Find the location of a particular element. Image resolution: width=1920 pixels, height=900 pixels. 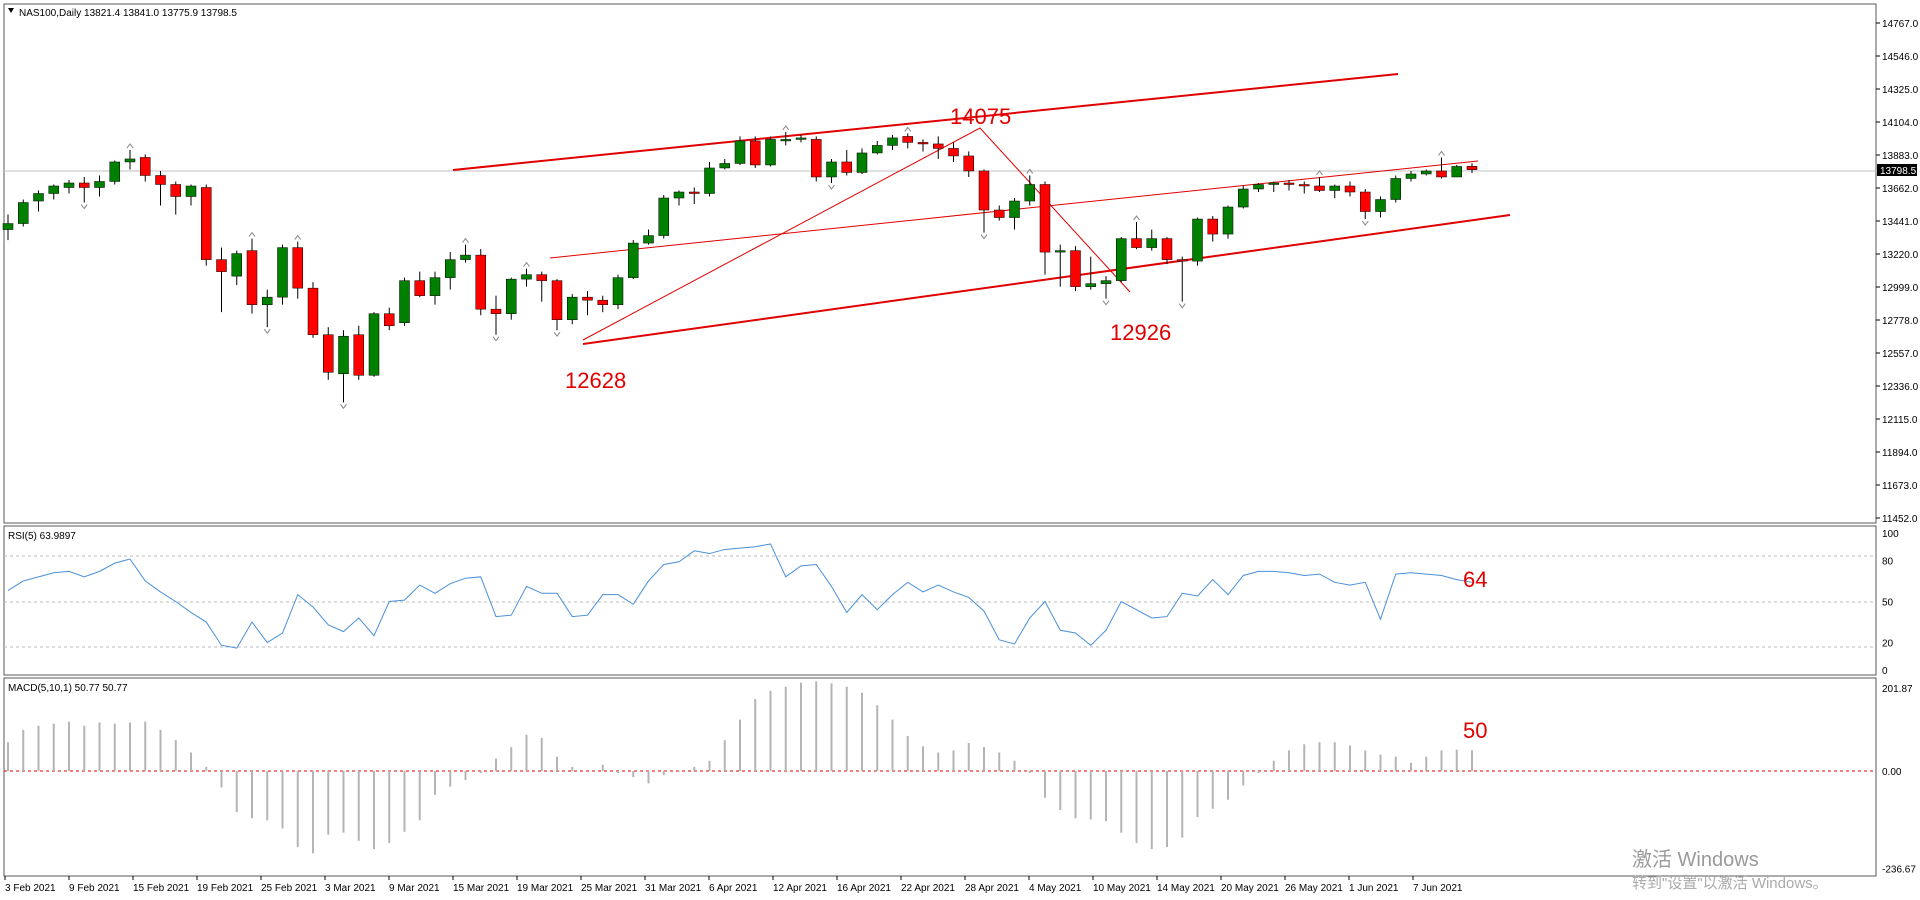

lower-channel-line is located at coordinates (1046, 279).